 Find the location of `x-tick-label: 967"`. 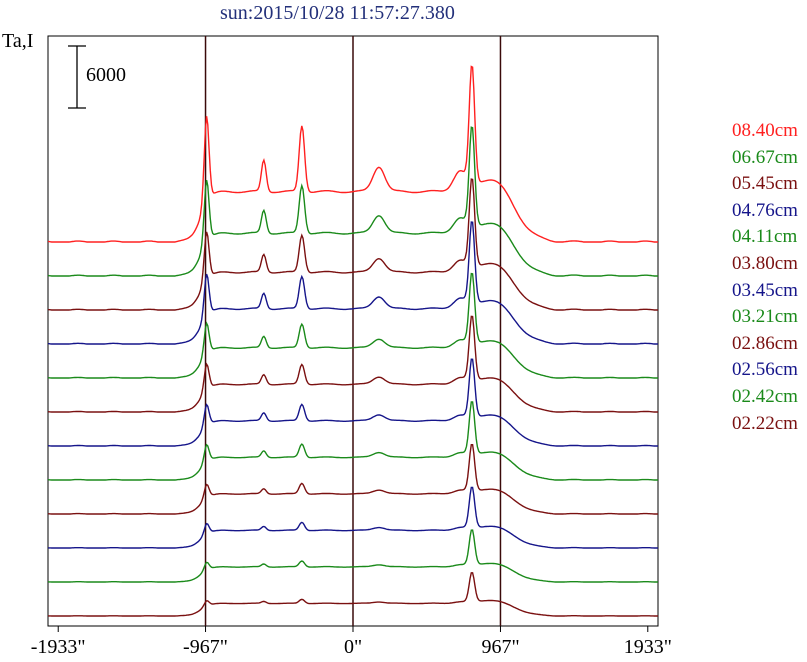

x-tick-label: 967" is located at coordinates (500, 647).